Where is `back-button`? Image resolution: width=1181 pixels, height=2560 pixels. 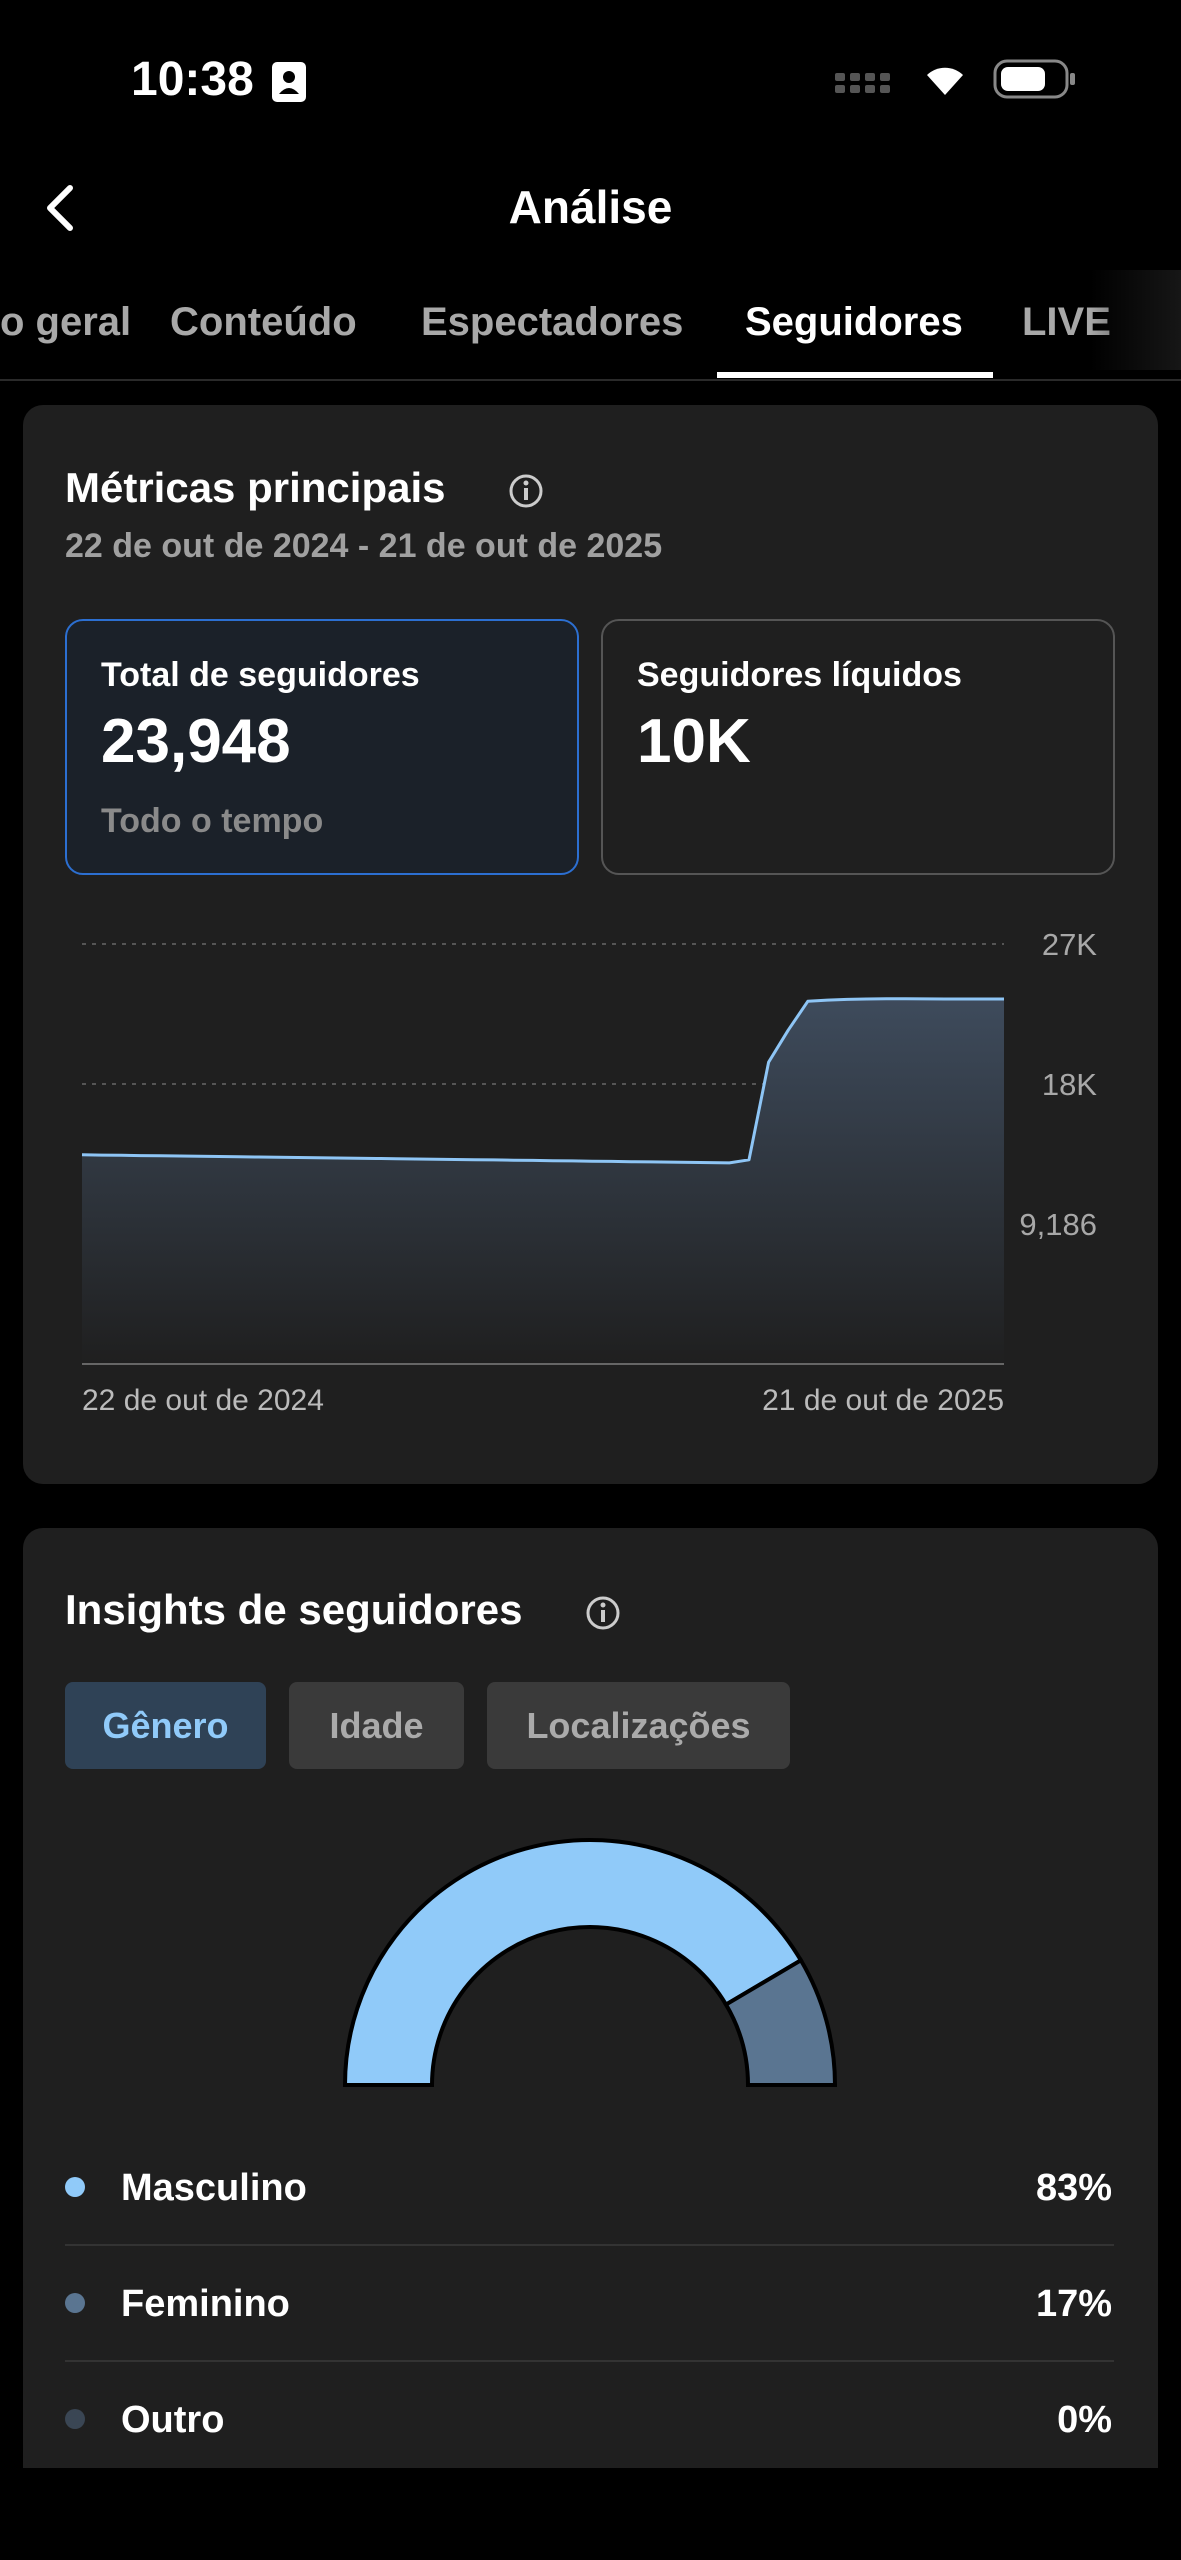
back-button is located at coordinates (60, 208).